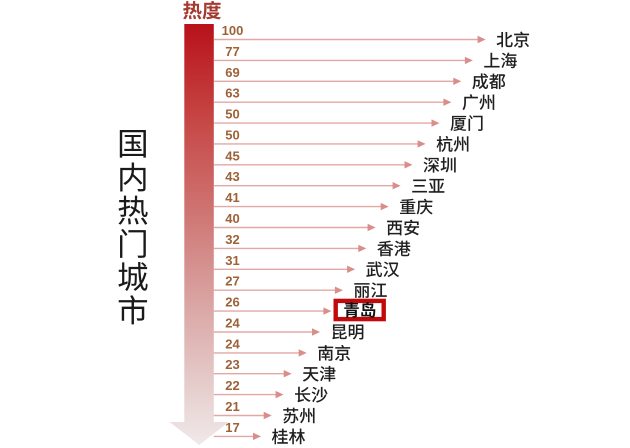  What do you see at coordinates (232, 260) in the screenshot?
I see `svg-text: 31` at bounding box center [232, 260].